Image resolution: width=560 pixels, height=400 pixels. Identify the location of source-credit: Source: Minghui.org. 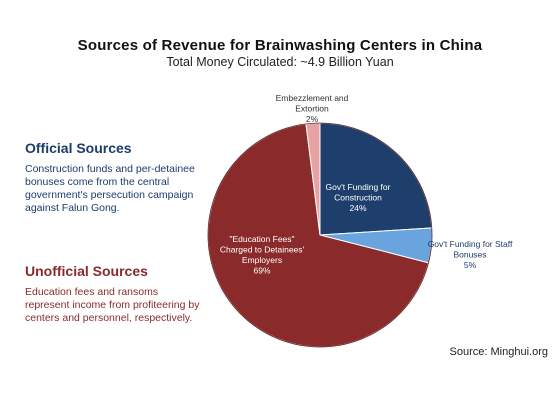
(498, 352).